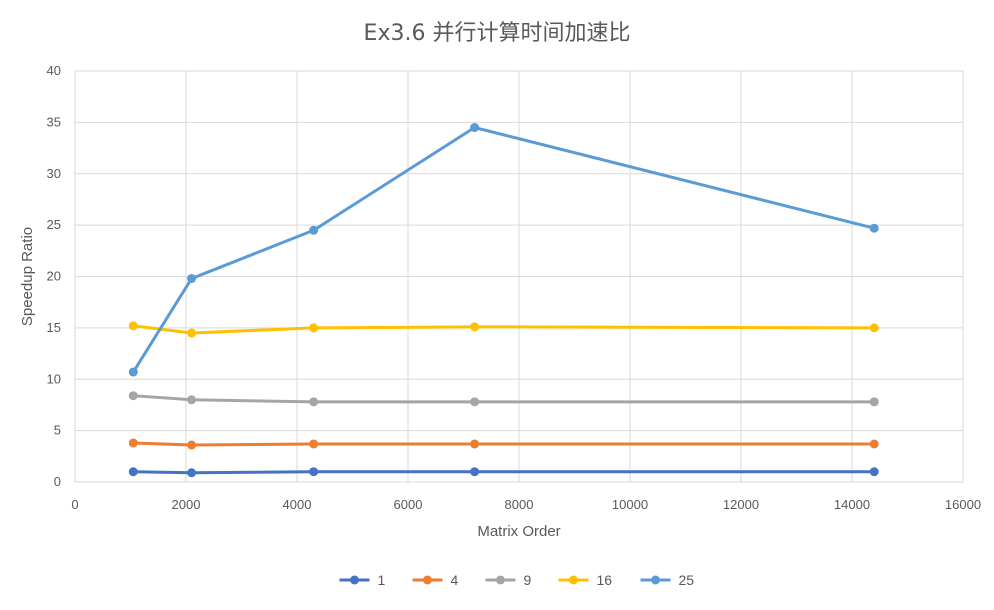 This screenshot has width=994, height=610. I want to click on legend-item-4: 4, so click(435, 580).